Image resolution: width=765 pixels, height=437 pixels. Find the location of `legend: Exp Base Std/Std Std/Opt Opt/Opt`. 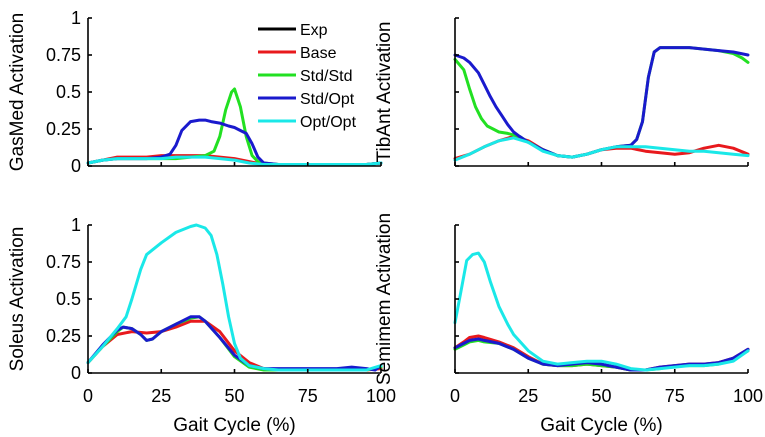

legend: Exp Base Std/Std Std/Opt Opt/Opt is located at coordinates (307, 76).